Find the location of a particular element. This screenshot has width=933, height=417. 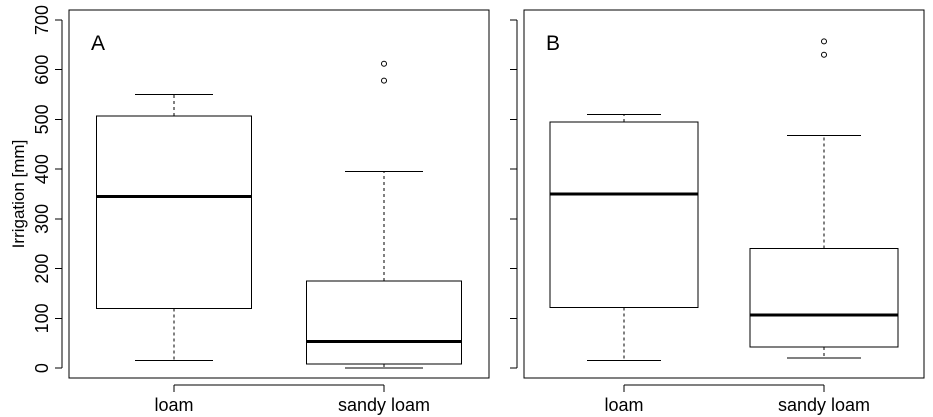

y-tick-label: 500 is located at coordinates (42, 119).